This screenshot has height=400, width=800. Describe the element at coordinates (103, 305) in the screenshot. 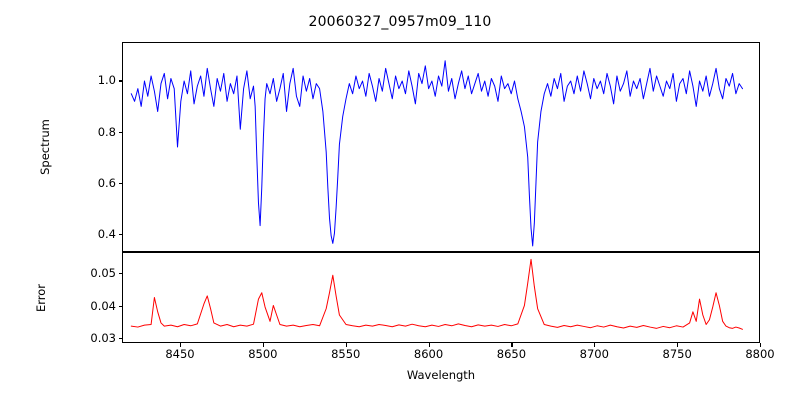

I see `y-tick-label: 0.04` at that location.